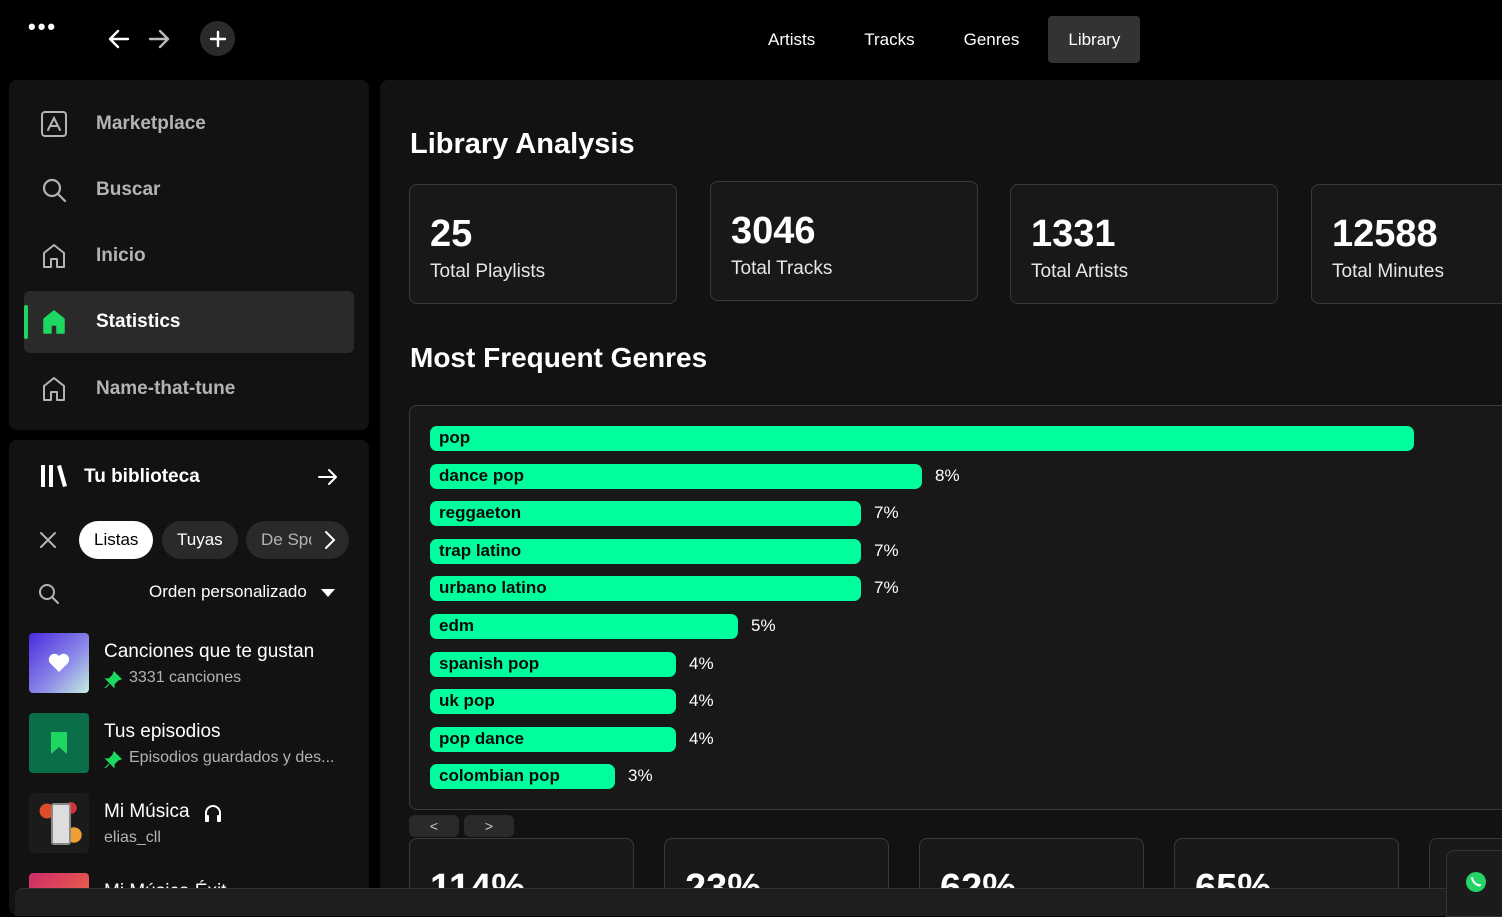  I want to click on nav-item-label: Inicio, so click(121, 255).